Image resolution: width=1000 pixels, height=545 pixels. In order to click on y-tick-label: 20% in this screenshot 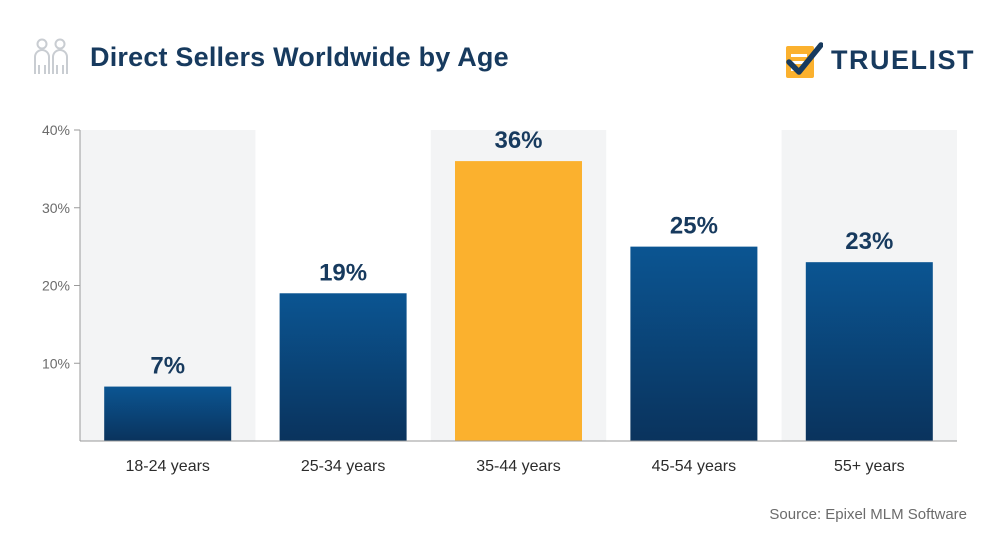, I will do `click(56, 286)`.